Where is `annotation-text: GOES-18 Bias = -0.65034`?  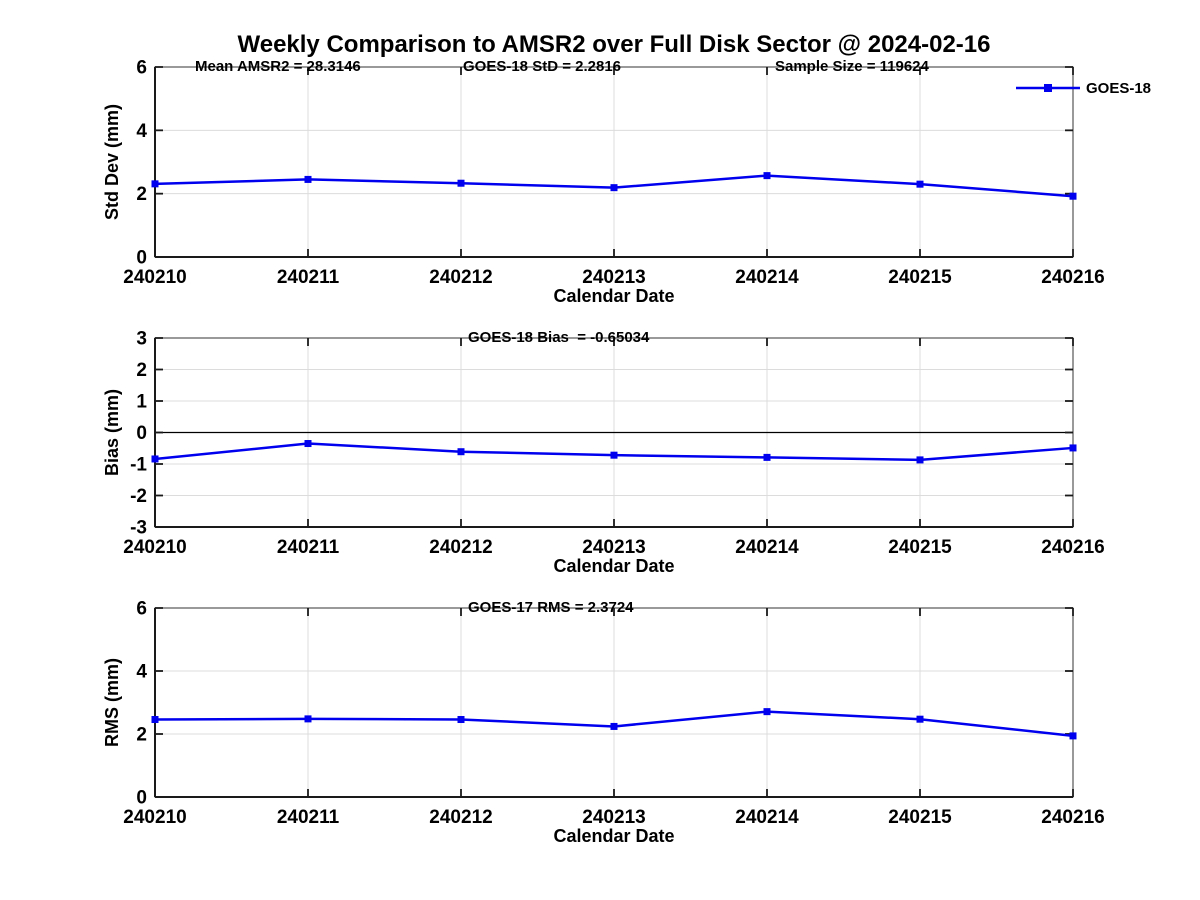
annotation-text: GOES-18 Bias = -0.65034 is located at coordinates (559, 337).